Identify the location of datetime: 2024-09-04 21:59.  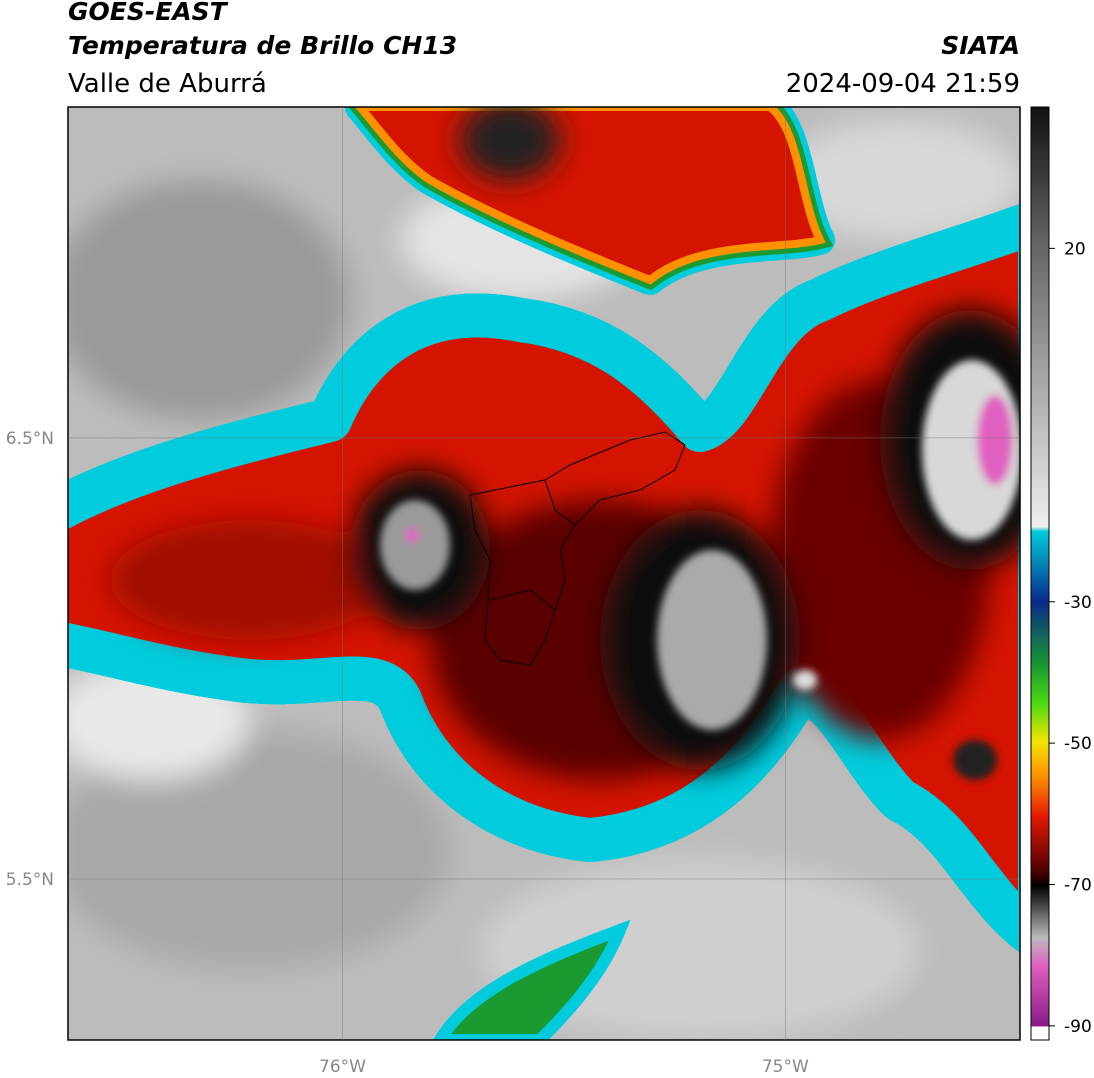
(903, 84).